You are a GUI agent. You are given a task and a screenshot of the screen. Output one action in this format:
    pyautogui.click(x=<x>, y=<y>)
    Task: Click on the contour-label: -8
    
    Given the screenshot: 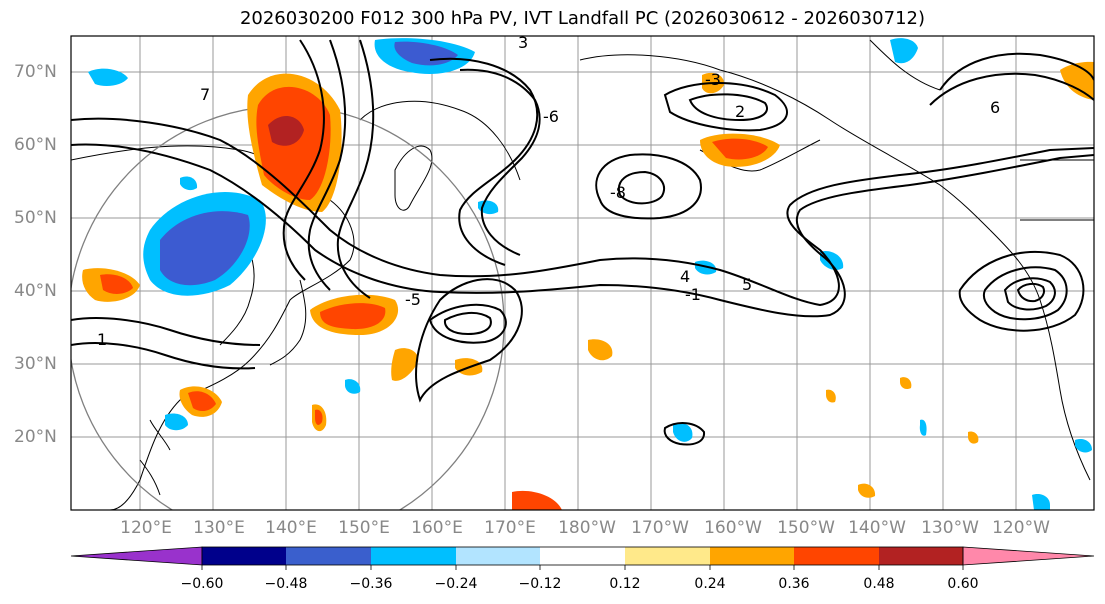 What is the action you would take?
    pyautogui.click(x=618, y=192)
    